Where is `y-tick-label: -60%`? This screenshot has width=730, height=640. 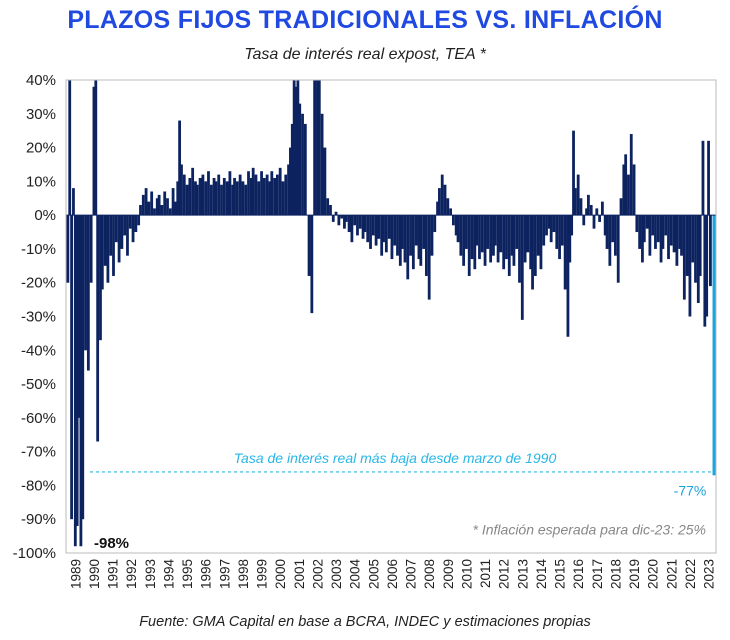 y-tick-label: -60% is located at coordinates (38, 418).